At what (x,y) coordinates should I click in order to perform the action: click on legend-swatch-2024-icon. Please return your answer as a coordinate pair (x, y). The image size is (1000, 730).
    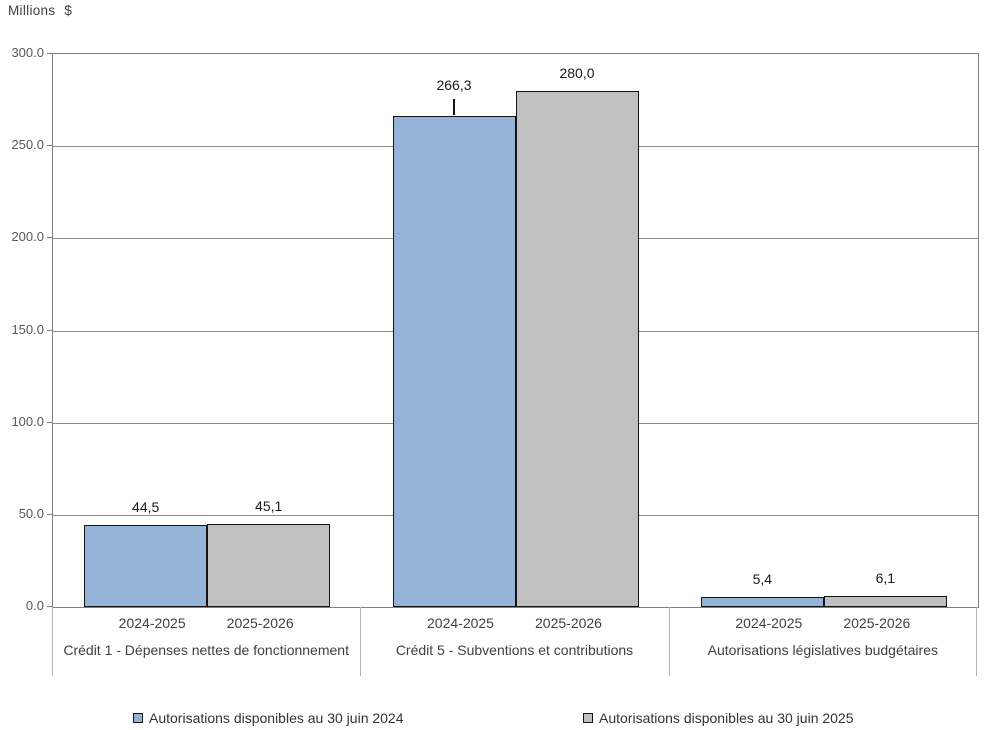
    Looking at the image, I should click on (138, 718).